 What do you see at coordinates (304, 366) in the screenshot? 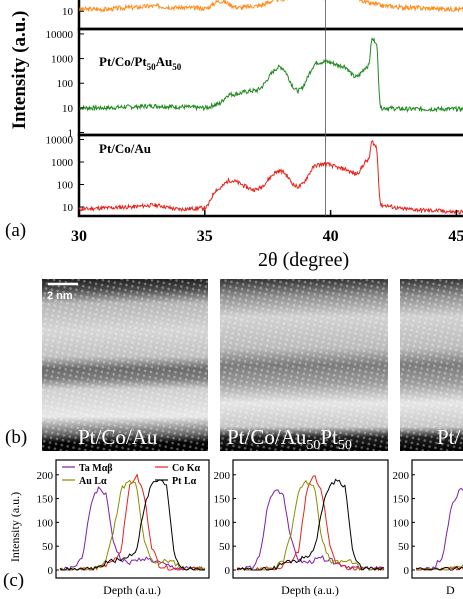
I see `stem-image-2: Pt/Co/Au50Pt50` at bounding box center [304, 366].